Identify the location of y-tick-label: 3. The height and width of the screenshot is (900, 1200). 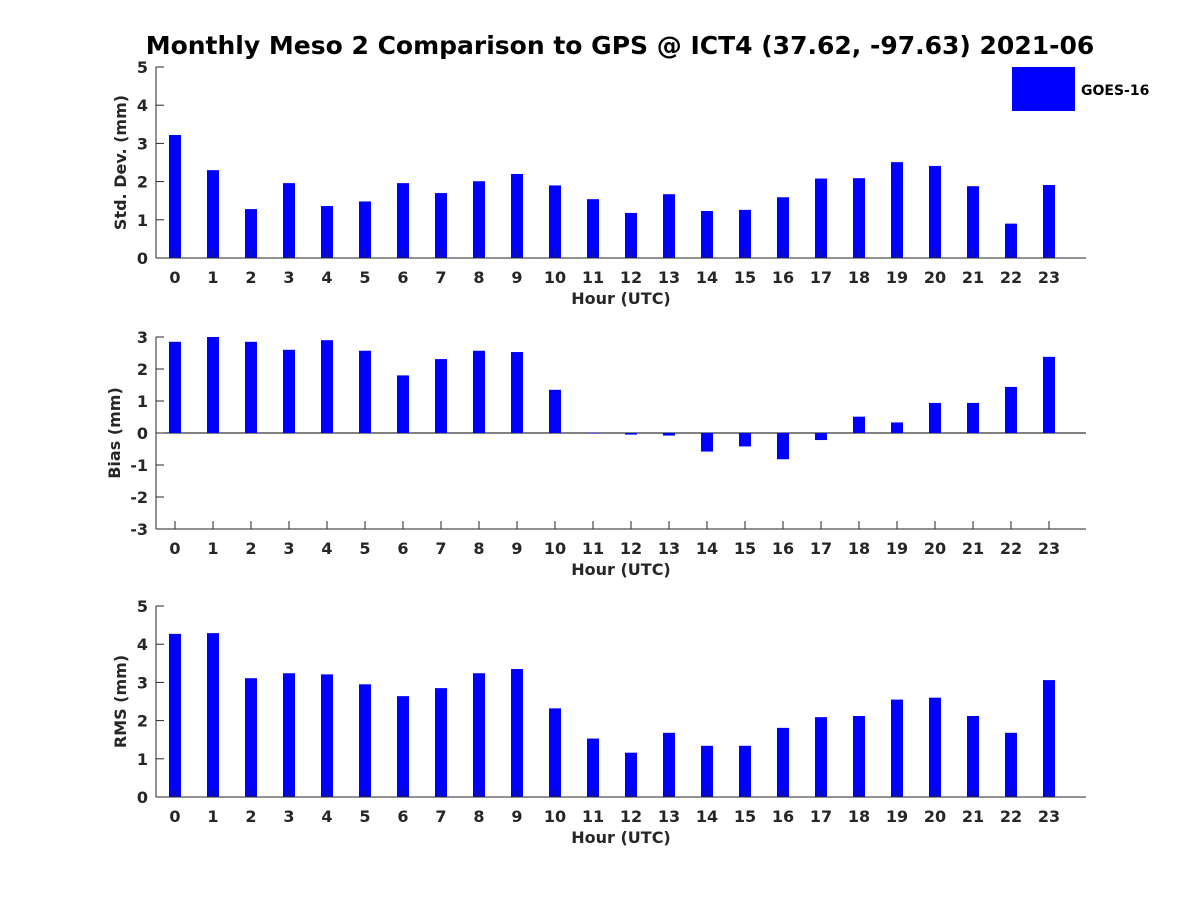
(142, 337).